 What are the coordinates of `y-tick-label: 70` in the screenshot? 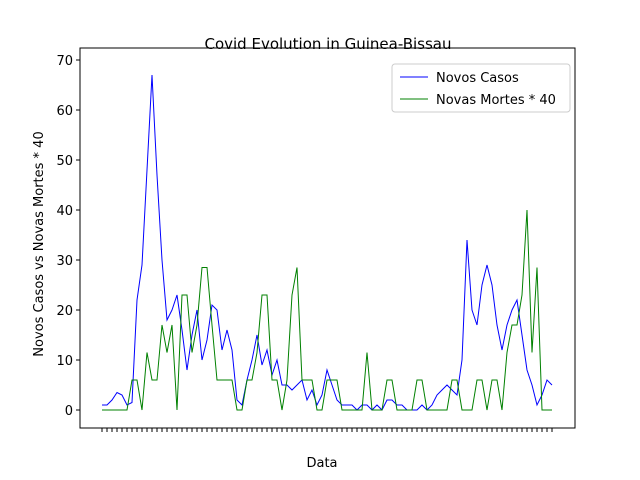 It's located at (64, 61).